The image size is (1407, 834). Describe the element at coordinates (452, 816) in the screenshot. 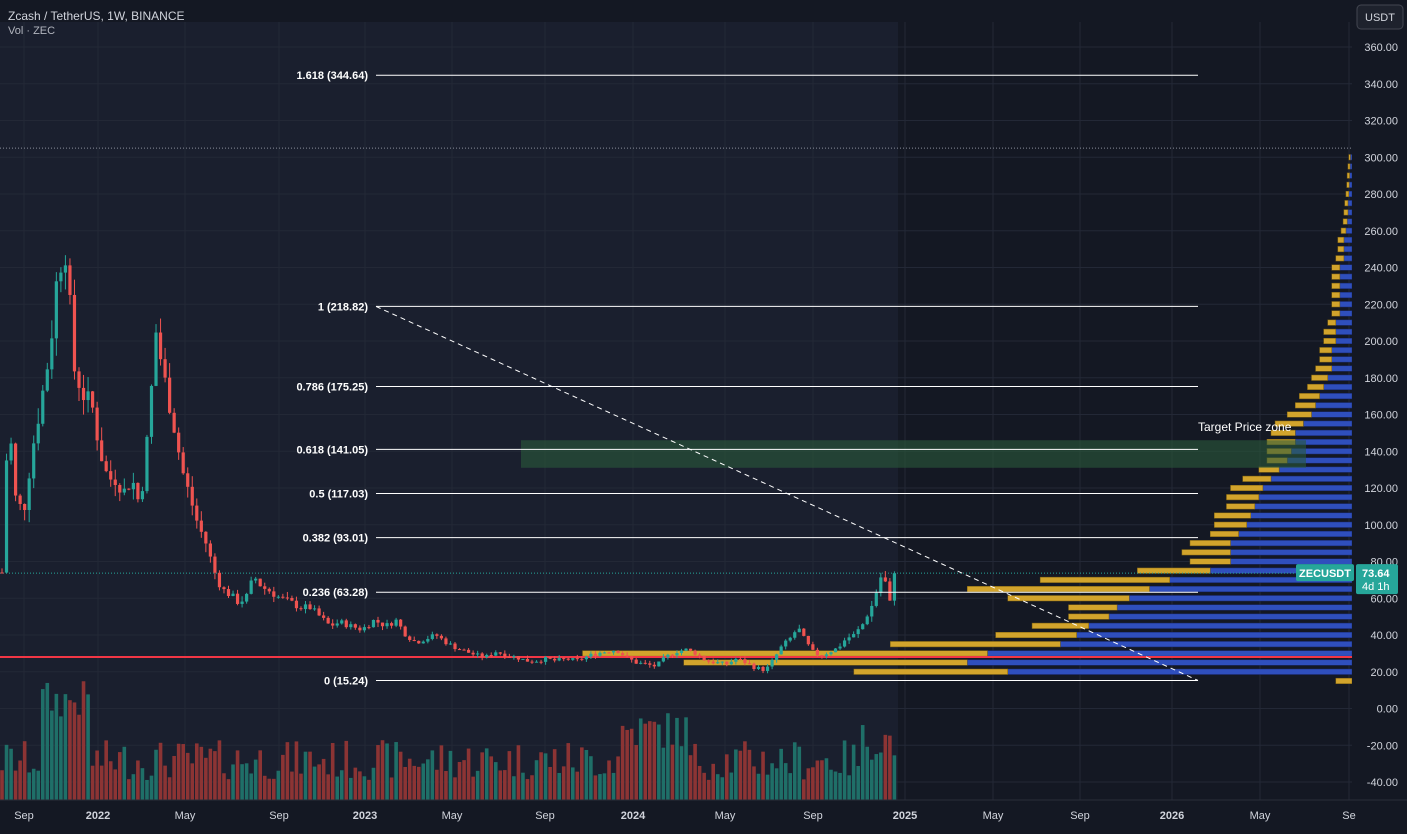

I see `time-tick-label: May` at that location.